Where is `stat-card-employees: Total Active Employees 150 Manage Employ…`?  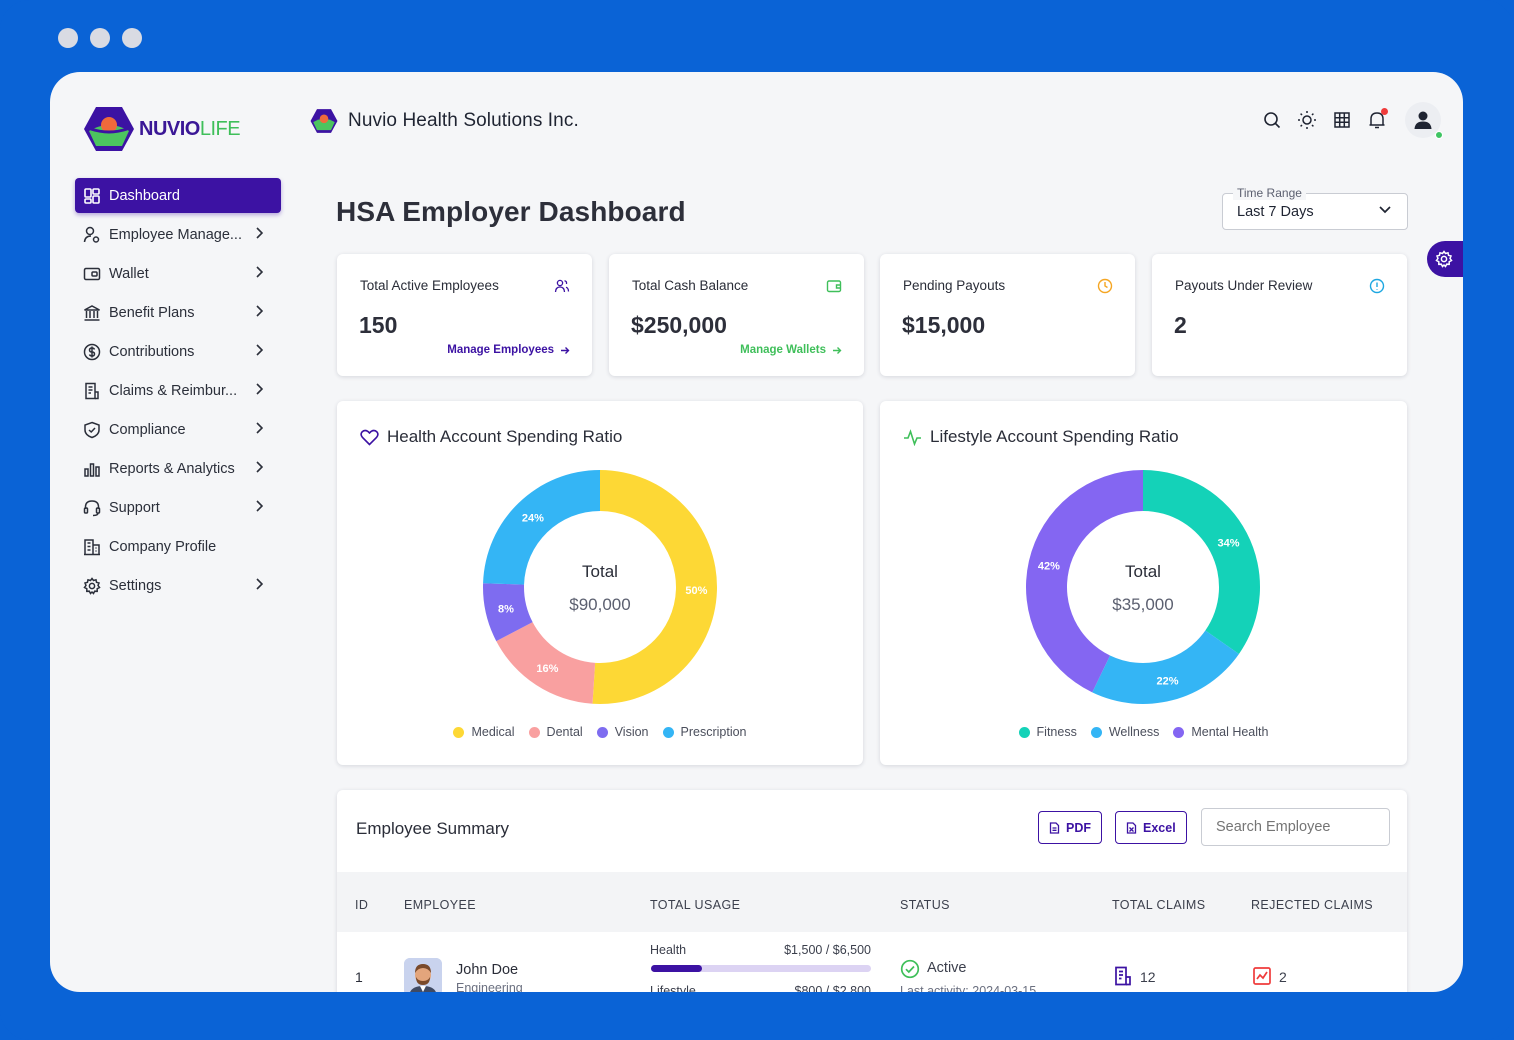
stat-card-employees: Total Active Employees 150 Manage Employ… is located at coordinates (464, 315).